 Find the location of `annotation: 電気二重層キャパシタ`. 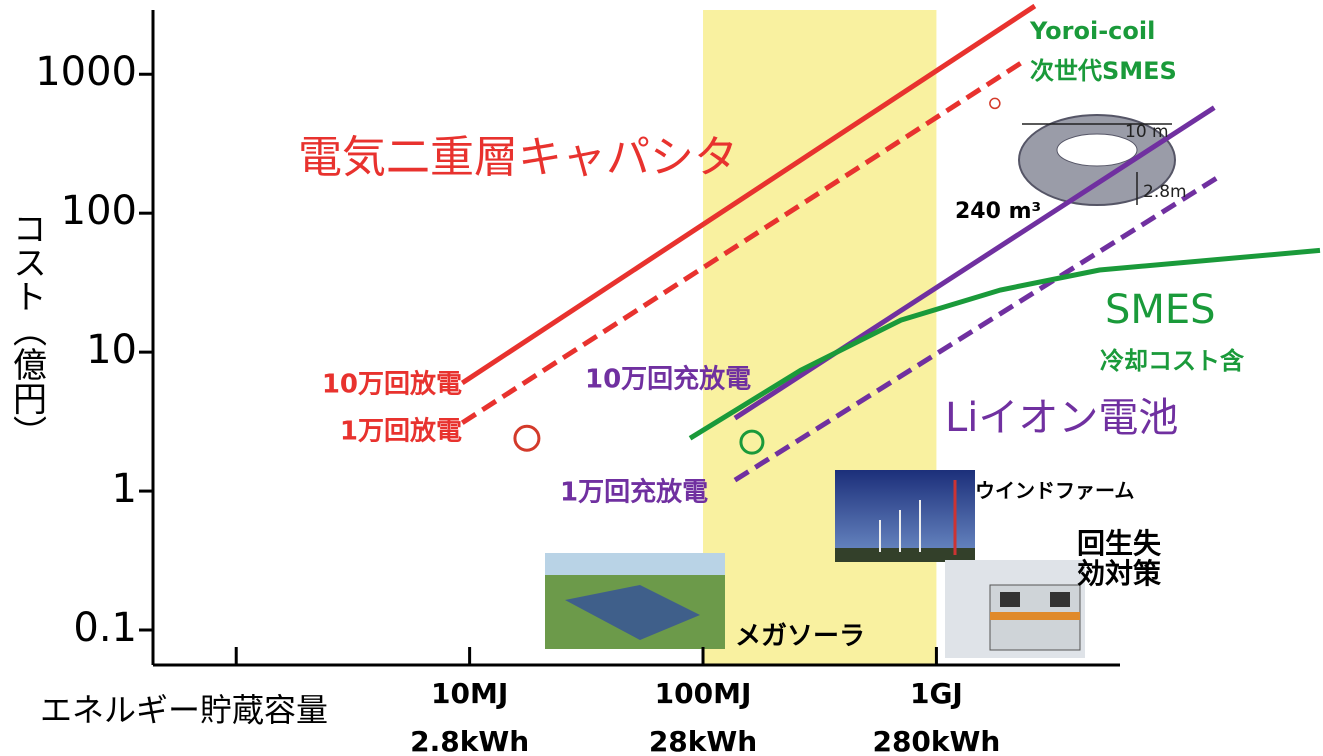

annotation: 電気二重層キャパシタ is located at coordinates (518, 157).